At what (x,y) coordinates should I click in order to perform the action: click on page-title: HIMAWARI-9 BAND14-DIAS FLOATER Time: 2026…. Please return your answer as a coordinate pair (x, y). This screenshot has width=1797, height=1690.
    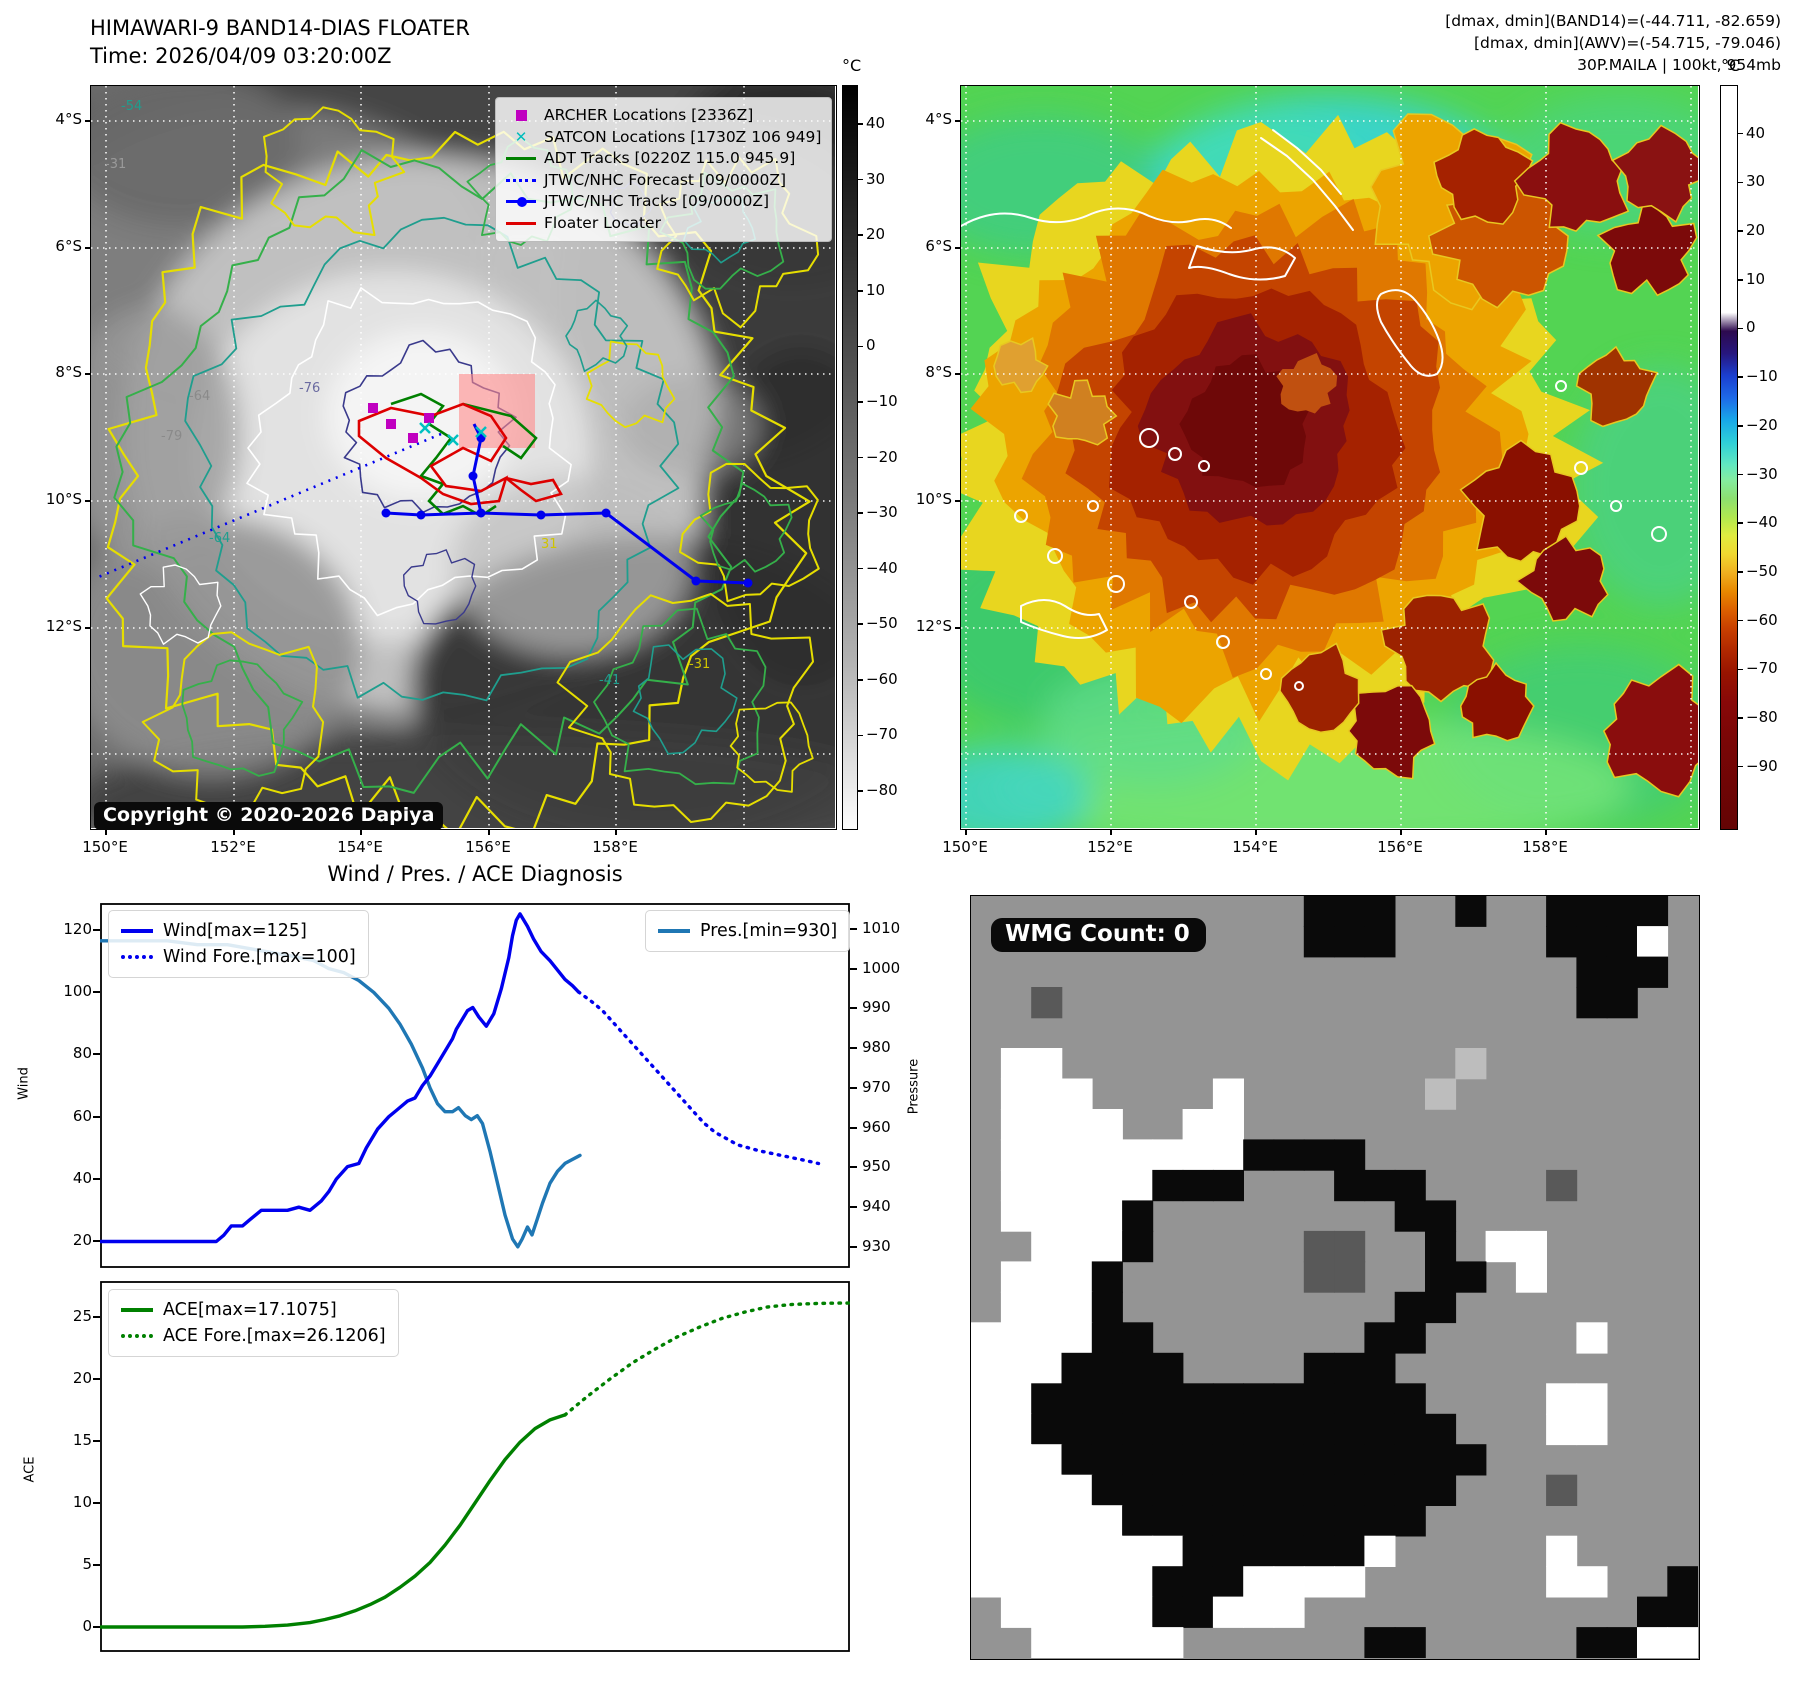
    Looking at the image, I should click on (280, 42).